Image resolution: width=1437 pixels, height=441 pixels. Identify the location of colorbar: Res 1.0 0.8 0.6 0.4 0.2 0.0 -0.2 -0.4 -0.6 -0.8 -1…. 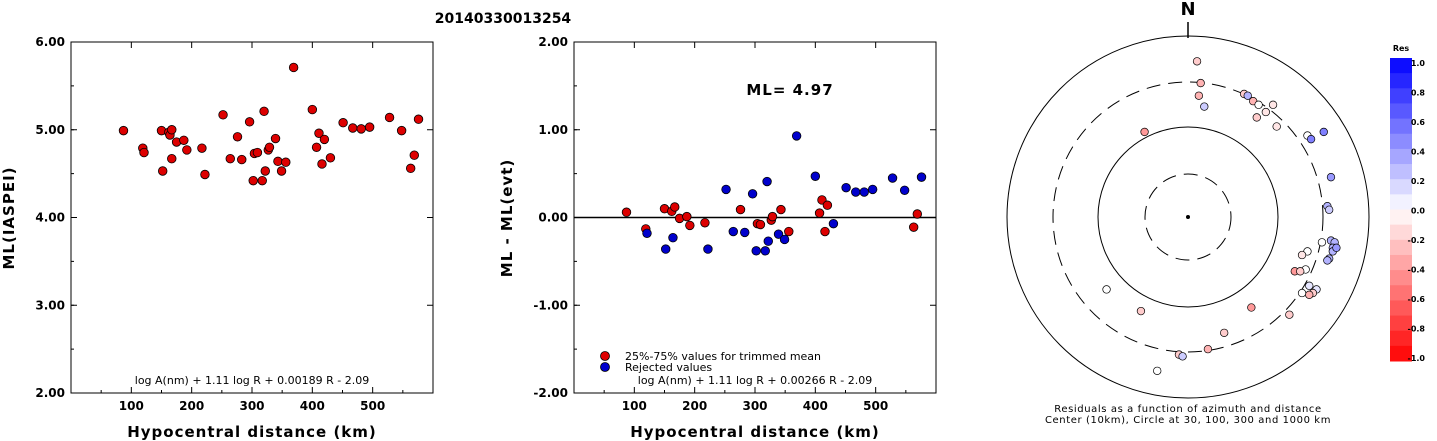
(1407, 203).